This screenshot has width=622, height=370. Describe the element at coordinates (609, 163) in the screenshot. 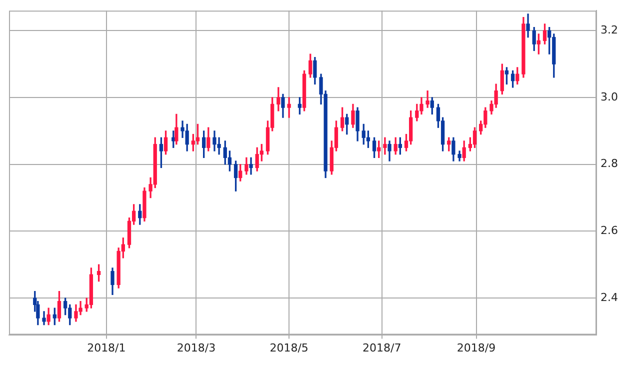

I see `y-tick-label: 2.8` at that location.